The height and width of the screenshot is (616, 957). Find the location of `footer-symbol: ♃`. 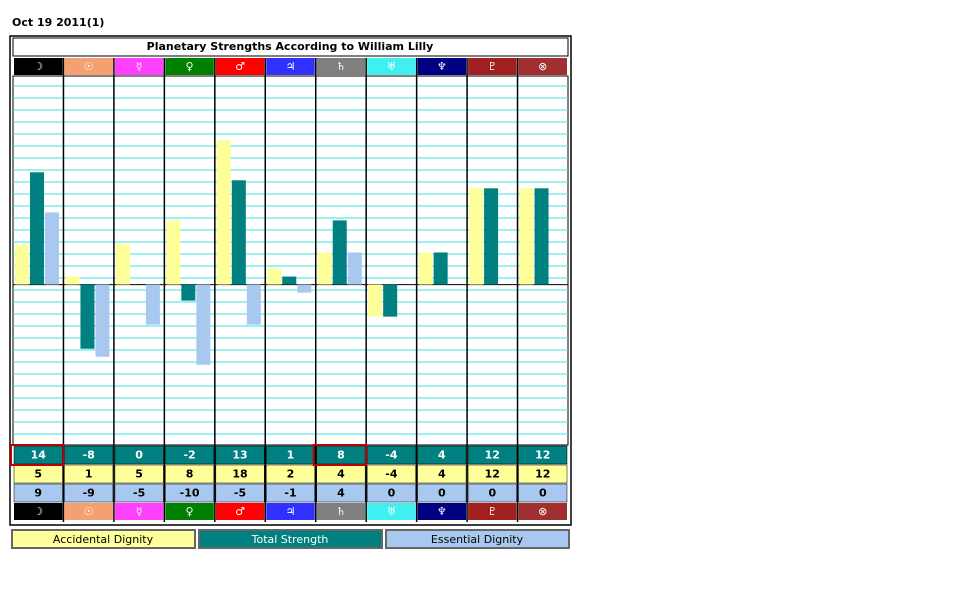

footer-symbol: ♃ is located at coordinates (291, 511).